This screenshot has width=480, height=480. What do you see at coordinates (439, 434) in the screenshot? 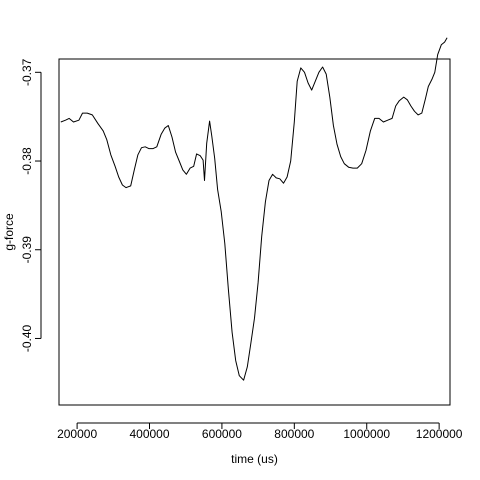
I see `x-tick-label: 1200000` at bounding box center [439, 434].